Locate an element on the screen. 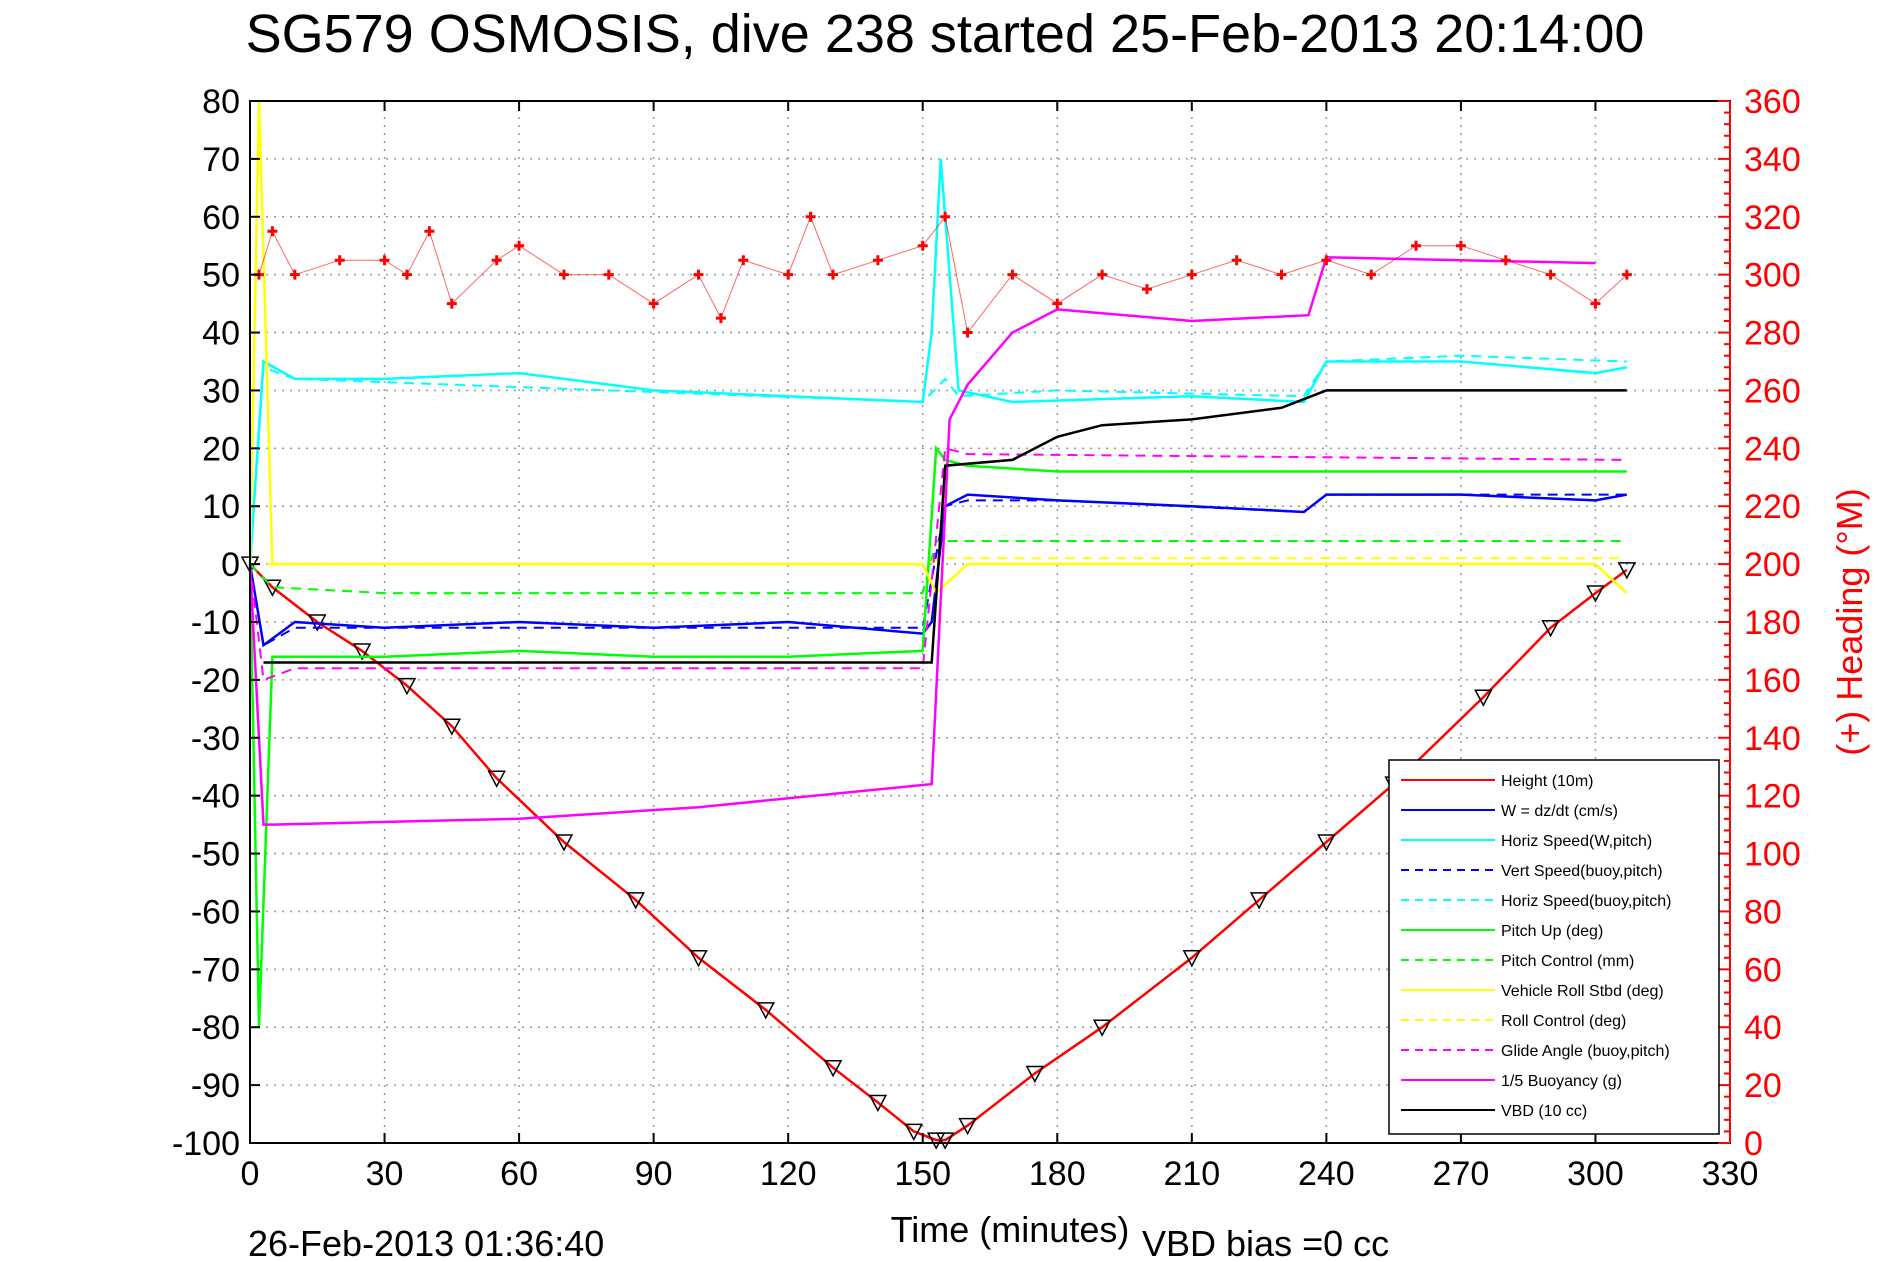 The image size is (1891, 1262). legend-box is located at coordinates (1554, 947).